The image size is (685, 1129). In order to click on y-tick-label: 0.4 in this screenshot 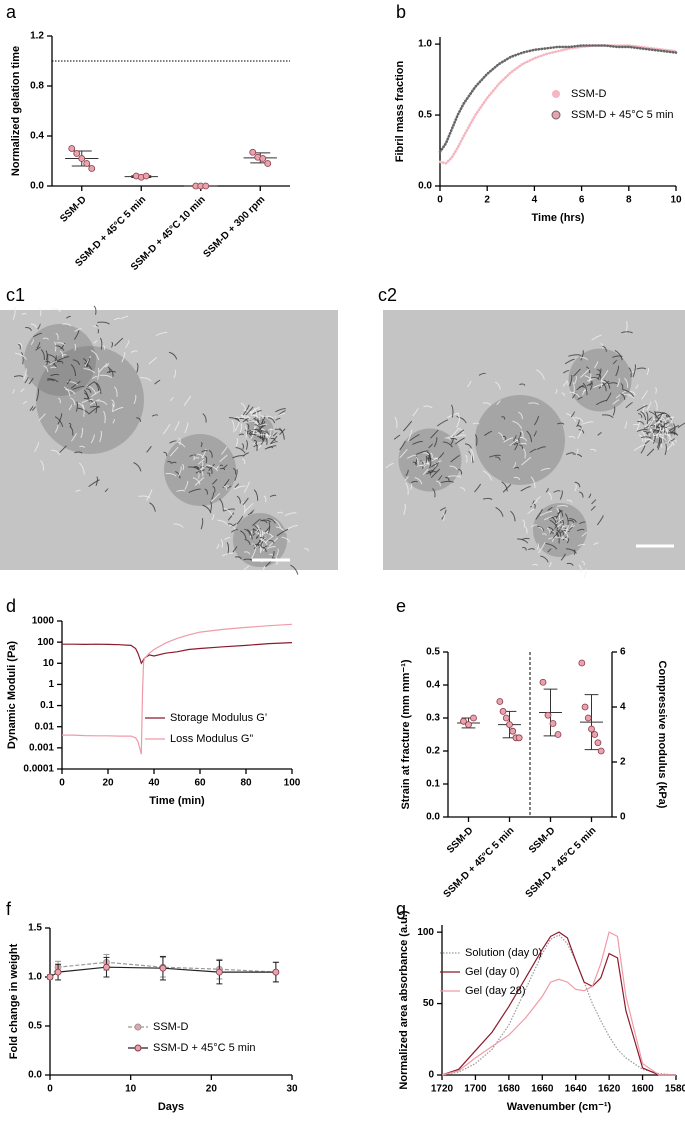, I will do `click(37, 136)`.